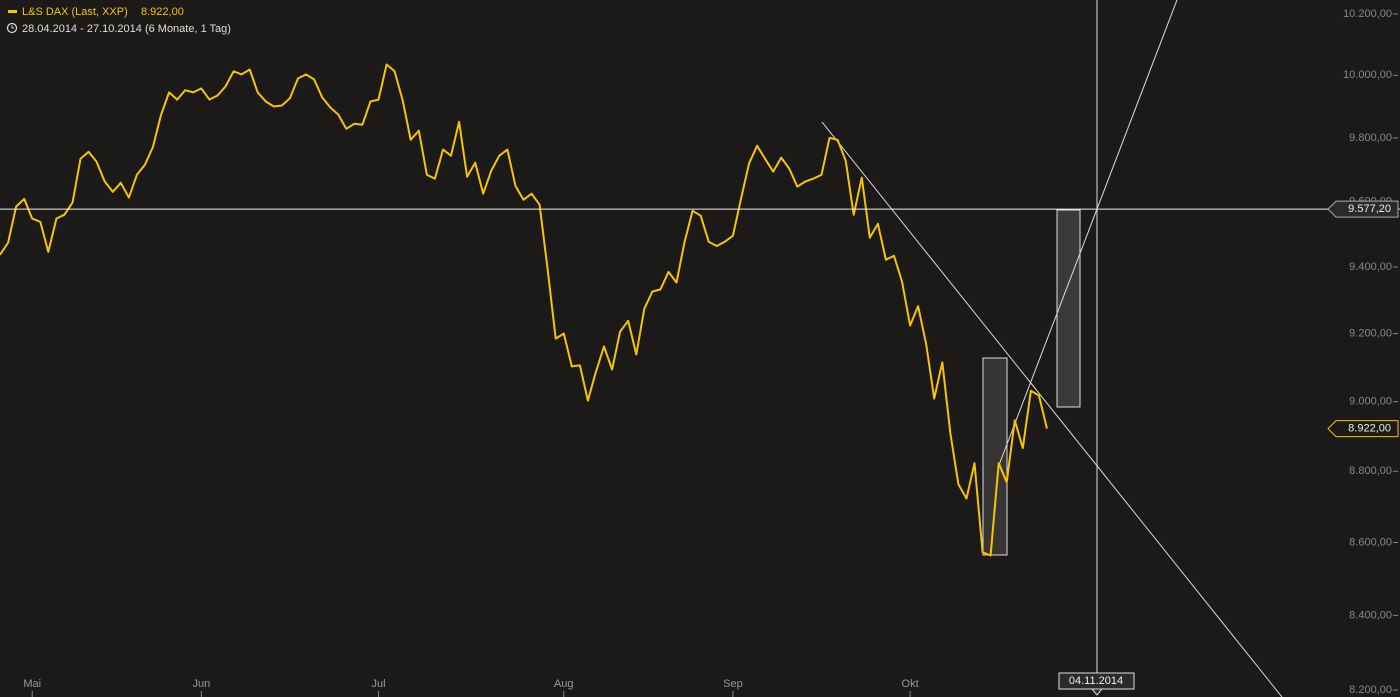 The width and height of the screenshot is (1400, 697). I want to click on chart-title: L&S DAX (Last, XXP), so click(75, 12).